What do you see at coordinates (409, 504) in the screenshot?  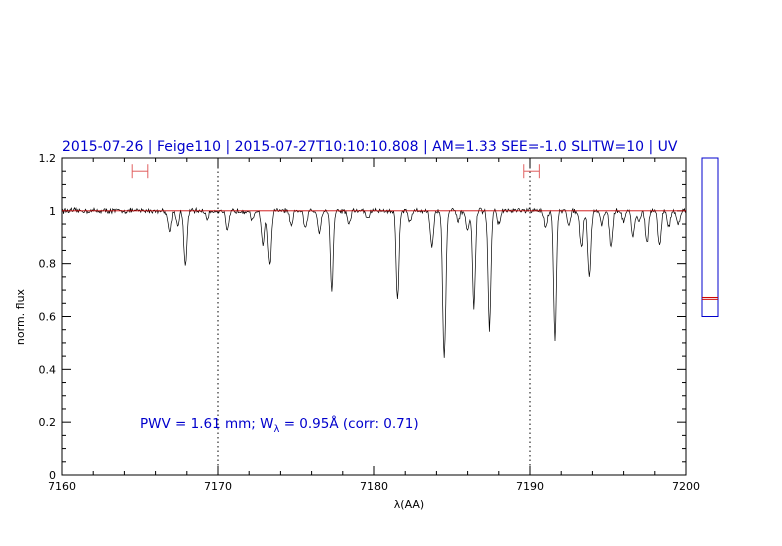 I see `x-axis-label: λ(AA)` at bounding box center [409, 504].